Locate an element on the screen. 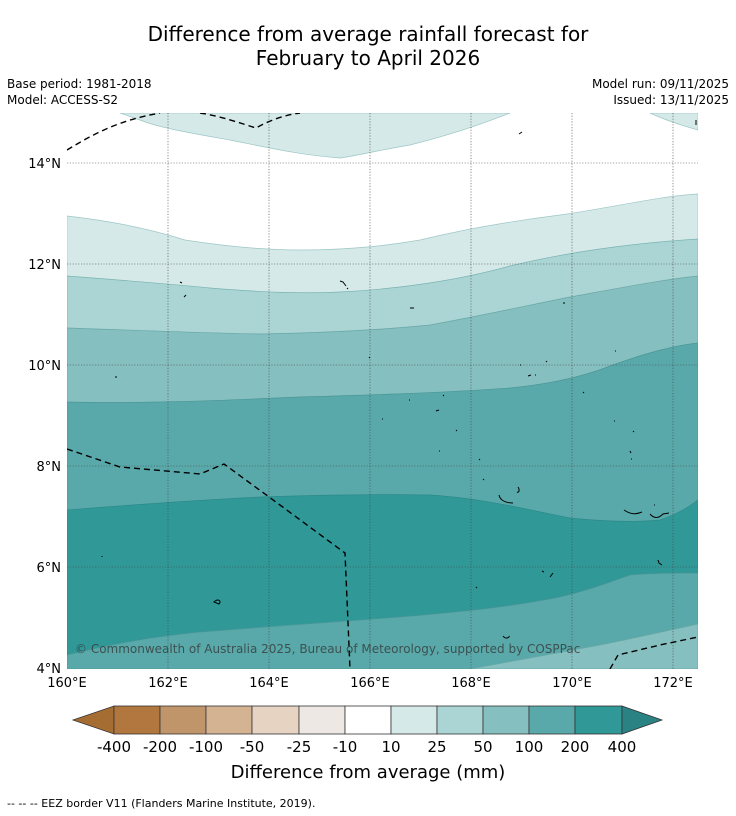 This screenshot has width=736, height=816. lat-label: 10°N is located at coordinates (44, 366).